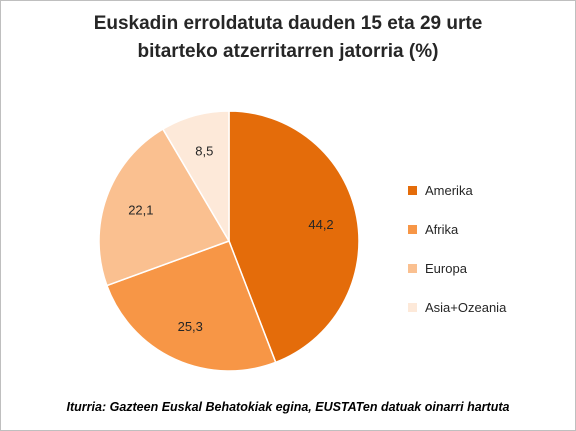 The width and height of the screenshot is (576, 431). I want to click on chart-title-line-2: bitarteko atzerritarren jatorria (%), so click(288, 51).